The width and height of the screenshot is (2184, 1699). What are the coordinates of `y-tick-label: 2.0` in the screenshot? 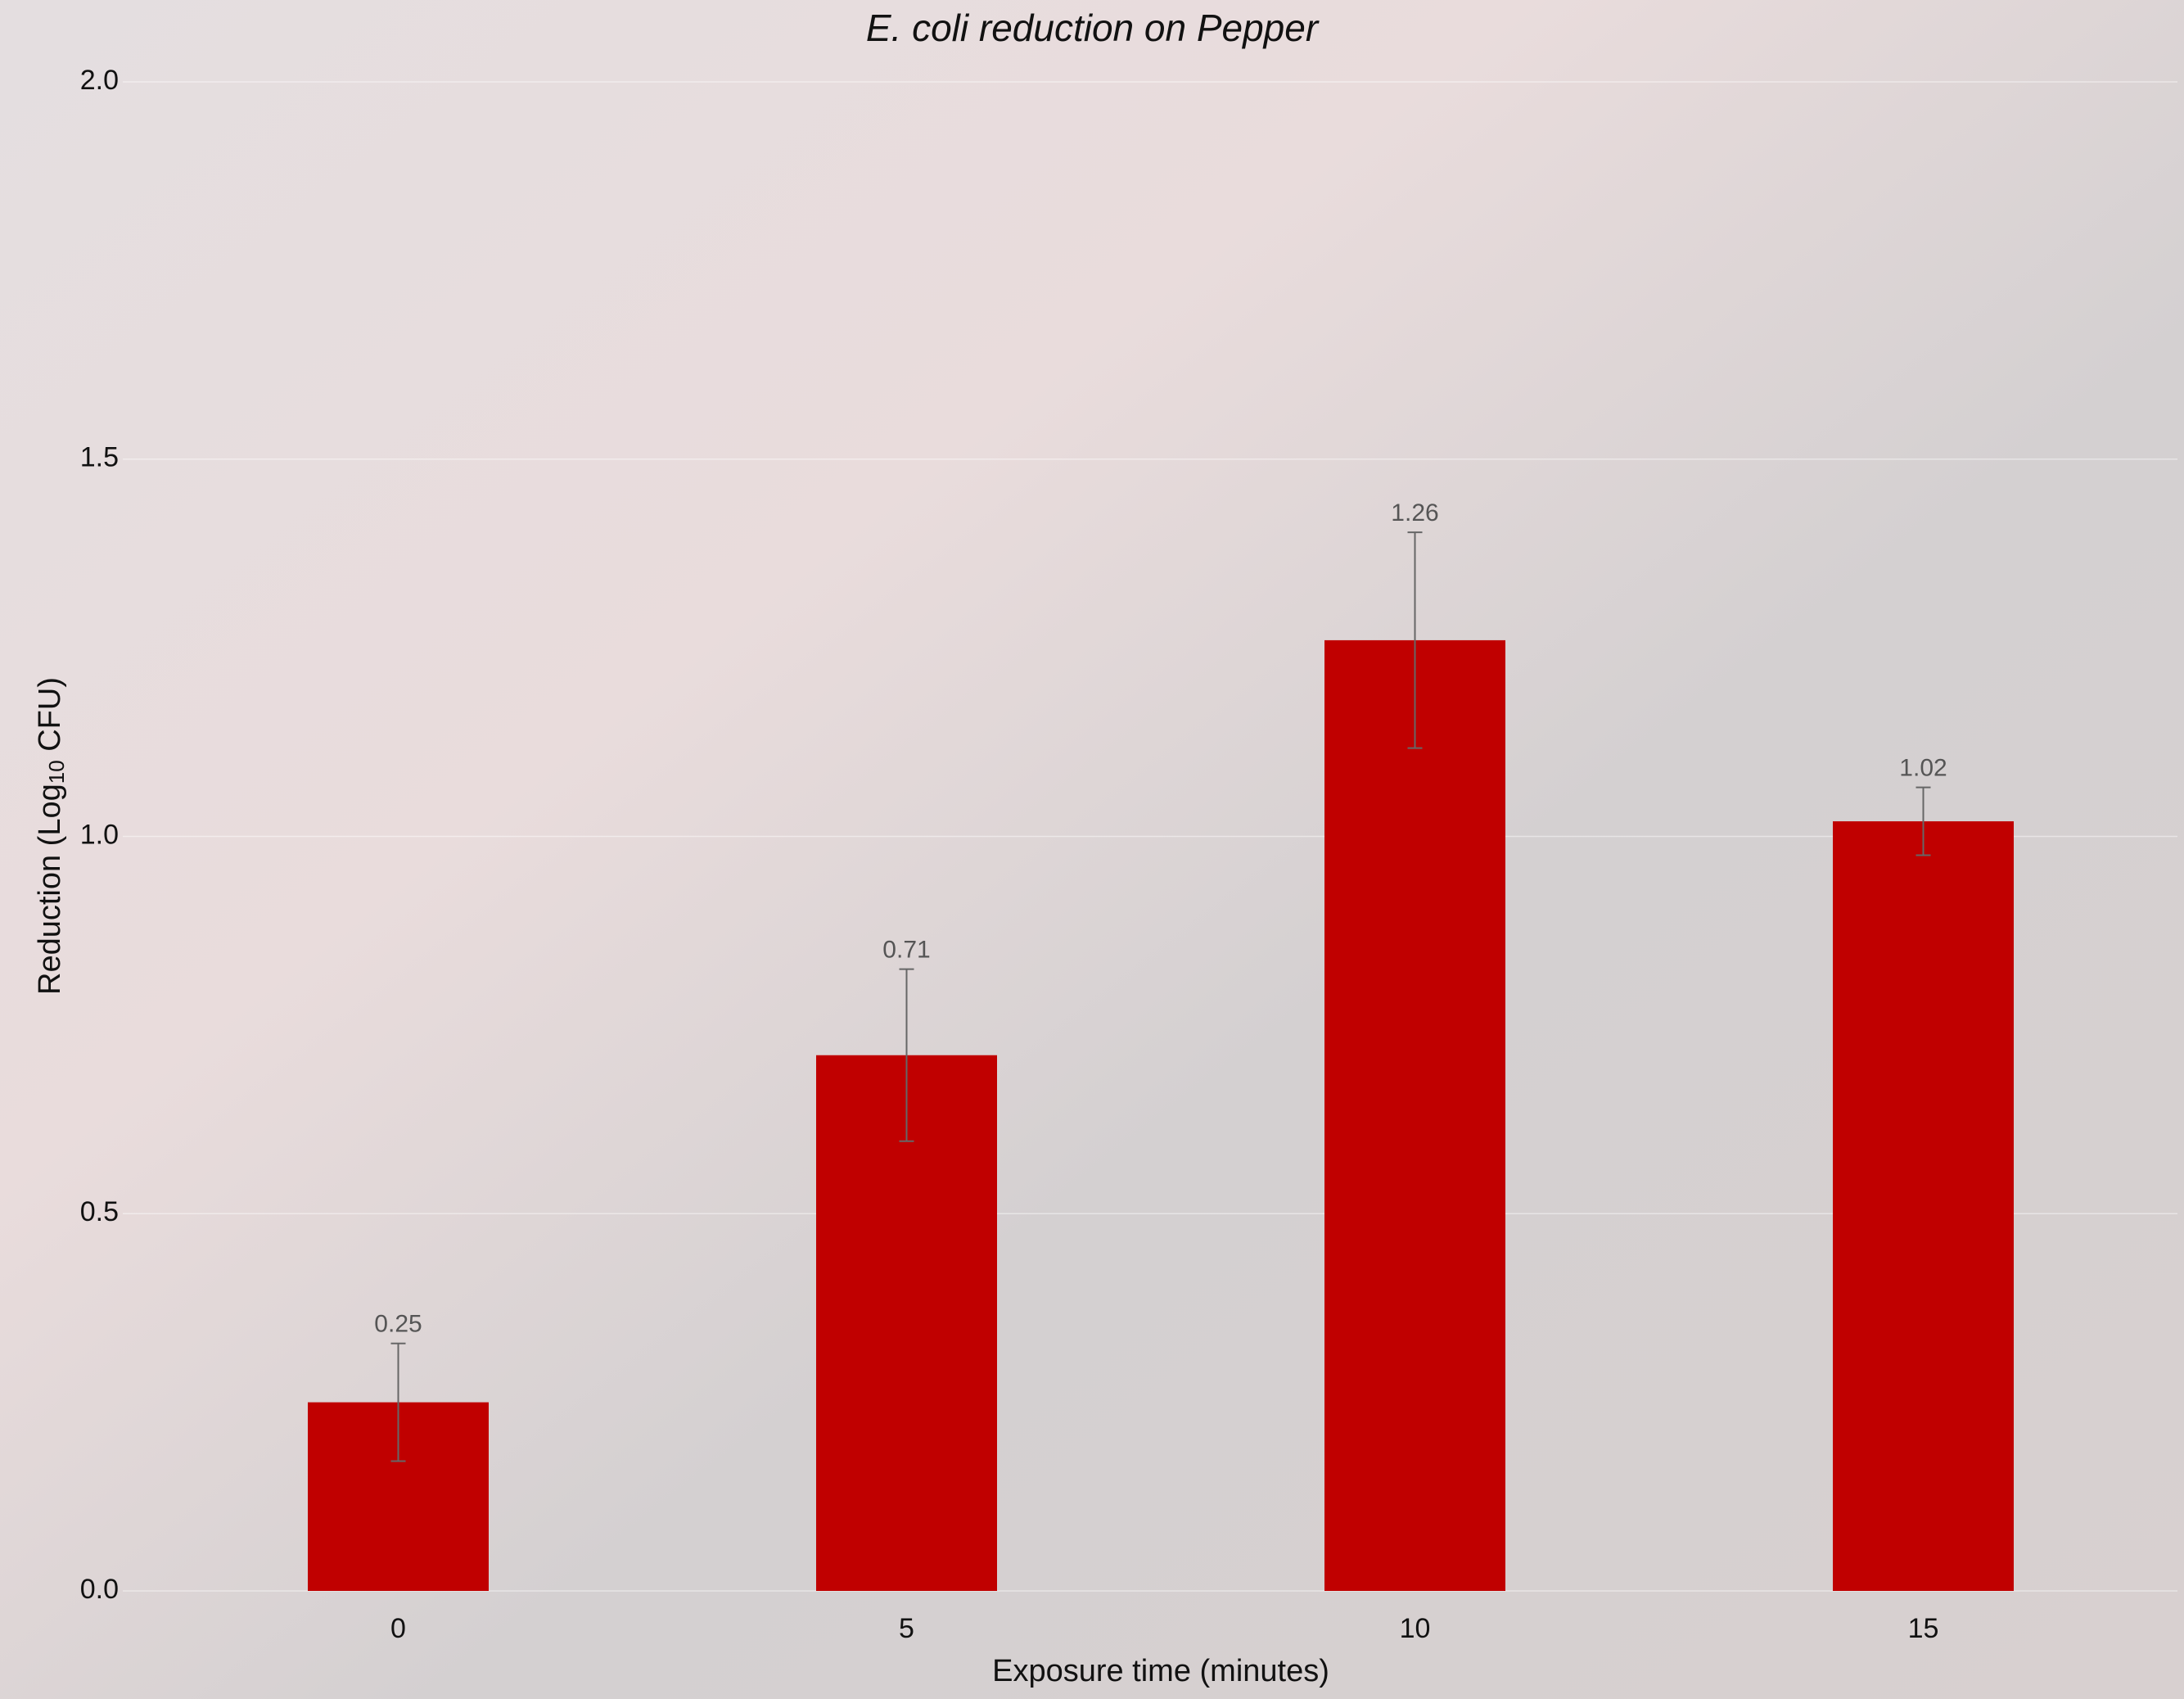 It's located at (99, 80).